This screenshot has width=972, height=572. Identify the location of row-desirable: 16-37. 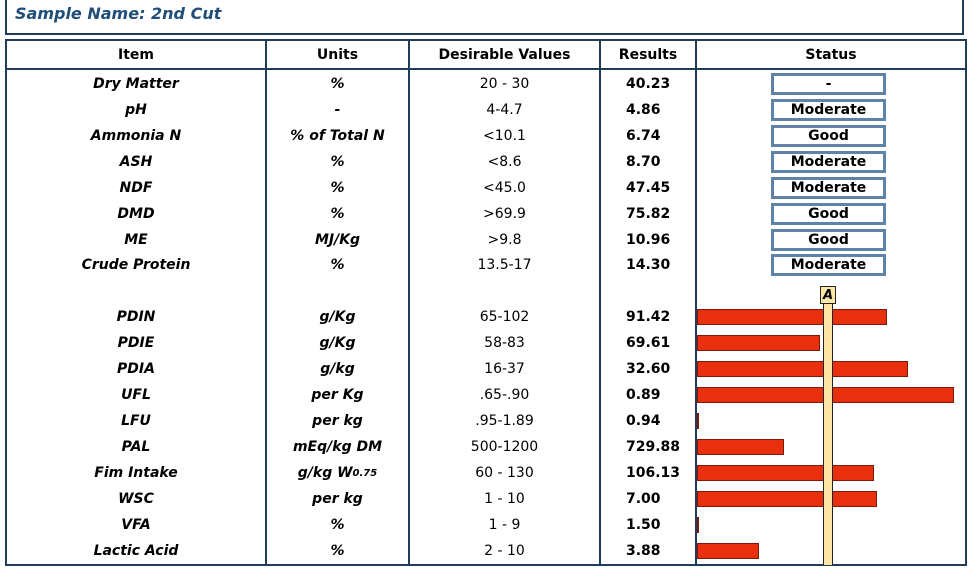
(504, 369).